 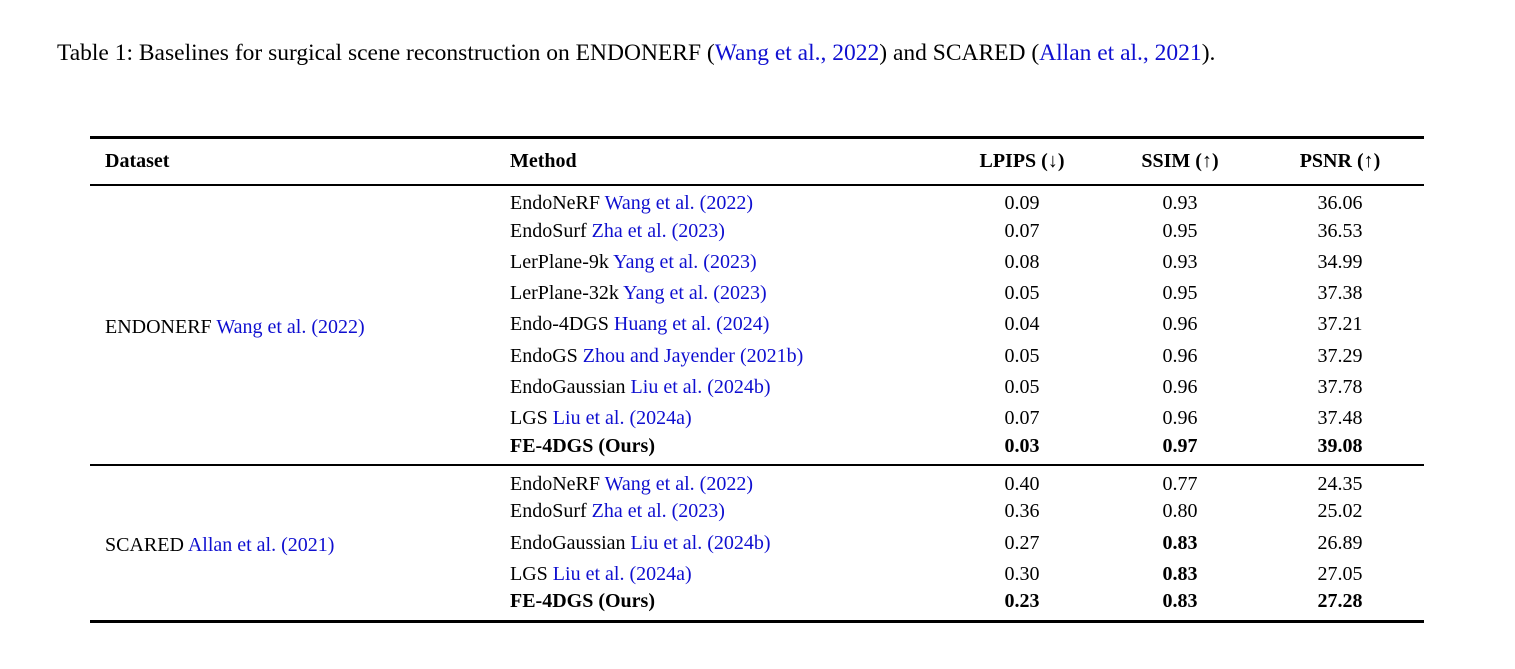 I want to click on column-header-psnr: PSNR (↑), so click(x=1340, y=160).